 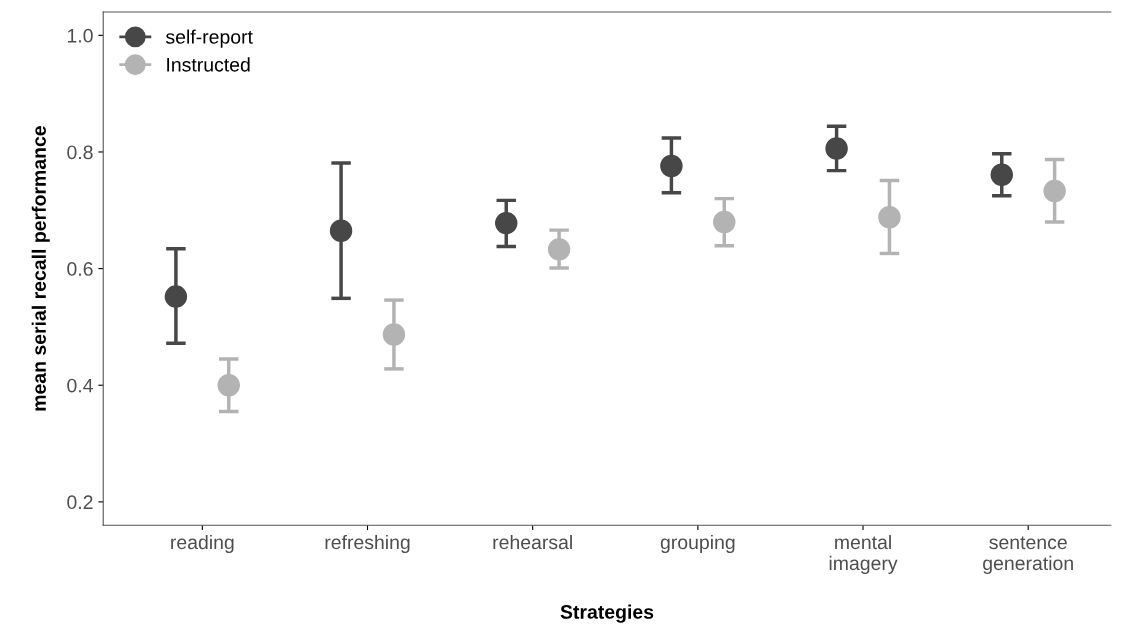 I want to click on x-tick-label: rehearsal, so click(x=532, y=542).